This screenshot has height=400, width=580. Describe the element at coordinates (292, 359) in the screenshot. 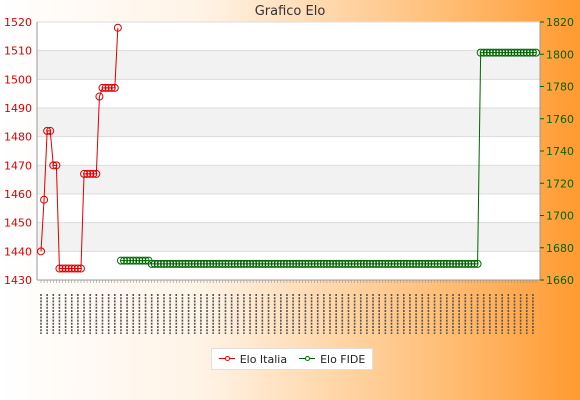

I see `legend: Elo Italia Elo FIDE` at that location.